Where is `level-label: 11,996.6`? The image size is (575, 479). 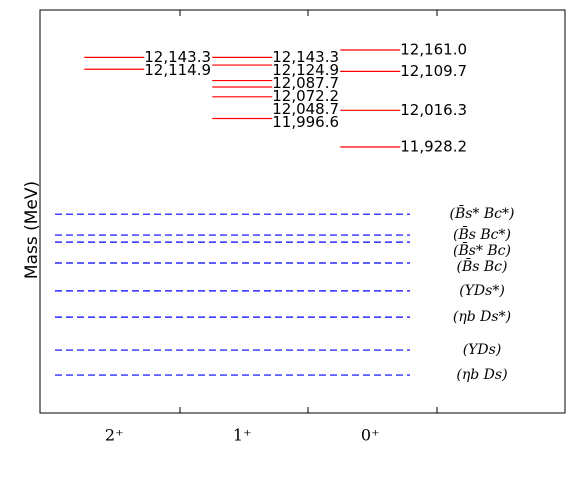
level-label: 11,996.6 is located at coordinates (305, 122).